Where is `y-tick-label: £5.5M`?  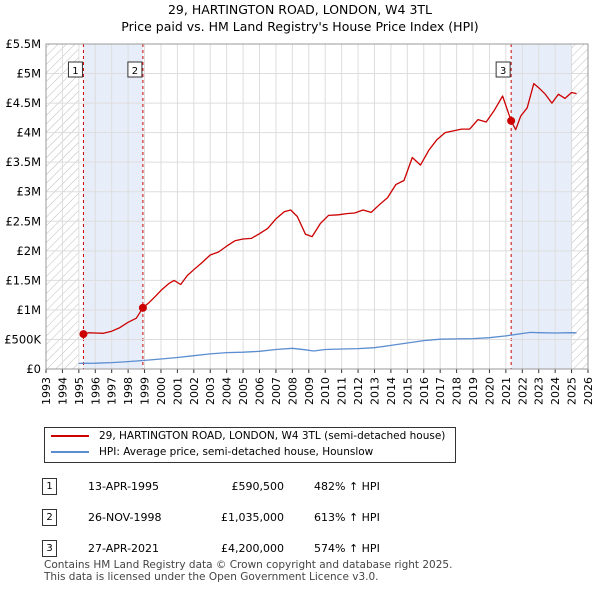
y-tick-label: £5.5M is located at coordinates (23, 44).